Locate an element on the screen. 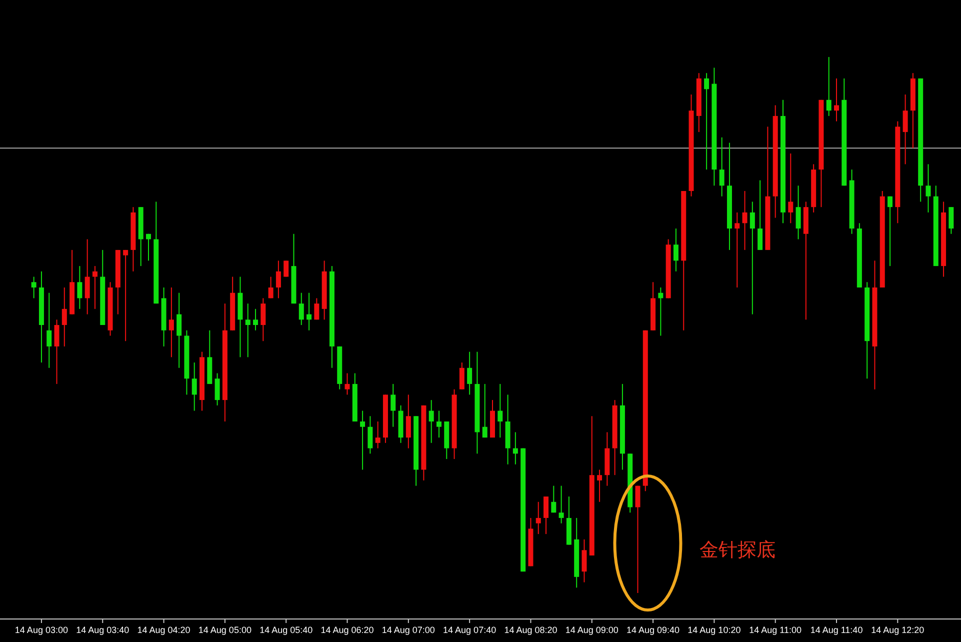 This screenshot has height=642, width=961. x-tick-label: 14 Aug 09:40 is located at coordinates (653, 630).